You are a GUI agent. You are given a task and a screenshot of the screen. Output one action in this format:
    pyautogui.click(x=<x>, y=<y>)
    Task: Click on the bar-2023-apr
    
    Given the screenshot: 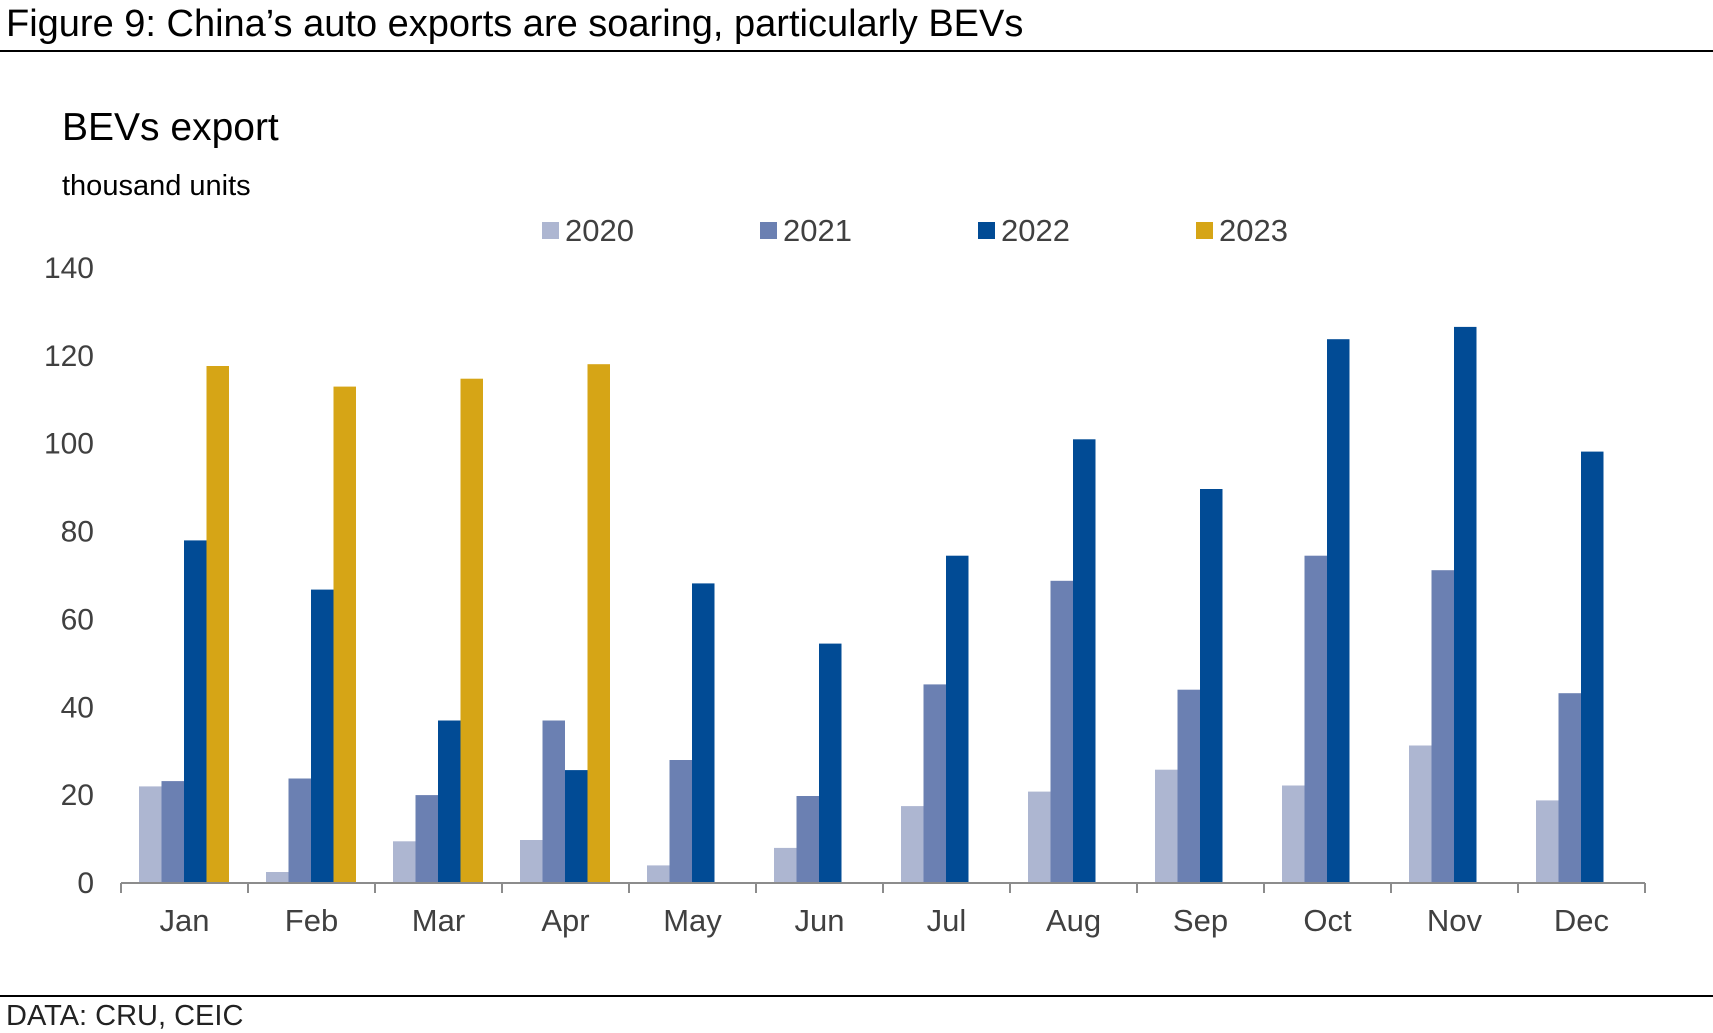 What is the action you would take?
    pyautogui.click(x=598, y=623)
    